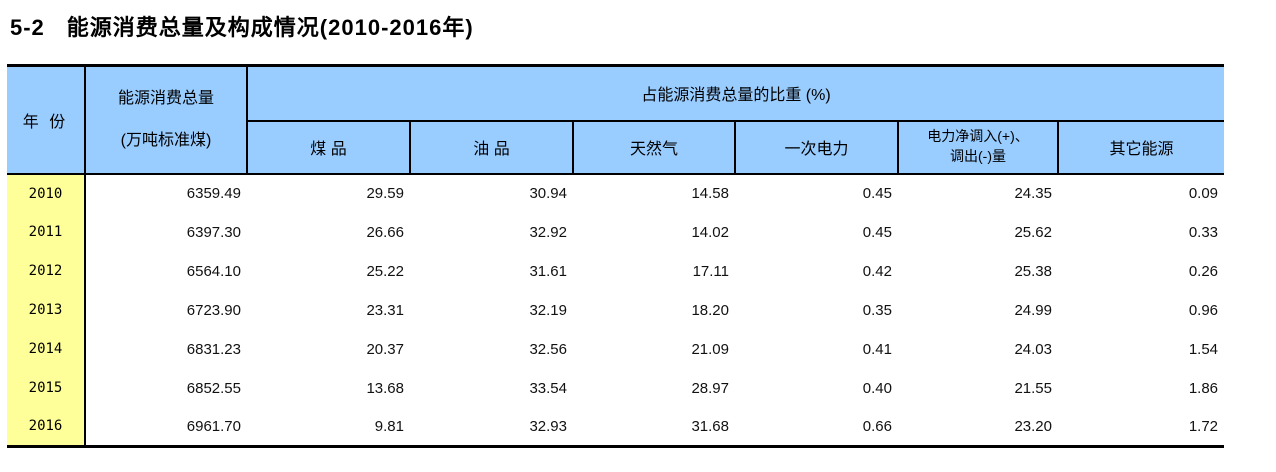  I want to click on value-cell: 20.37, so click(385, 349).